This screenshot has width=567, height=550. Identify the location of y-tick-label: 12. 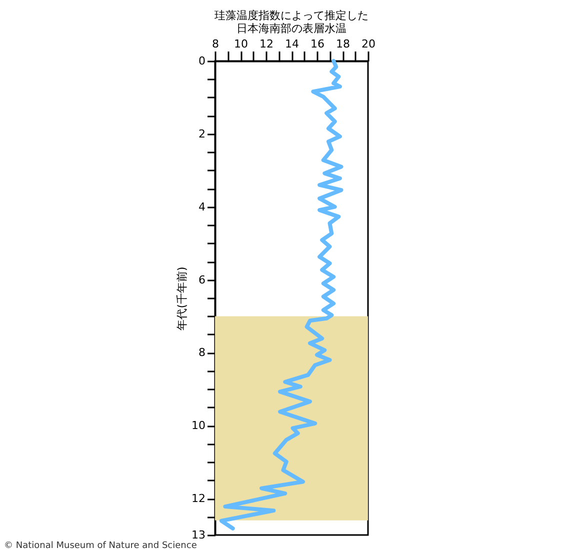
(199, 499).